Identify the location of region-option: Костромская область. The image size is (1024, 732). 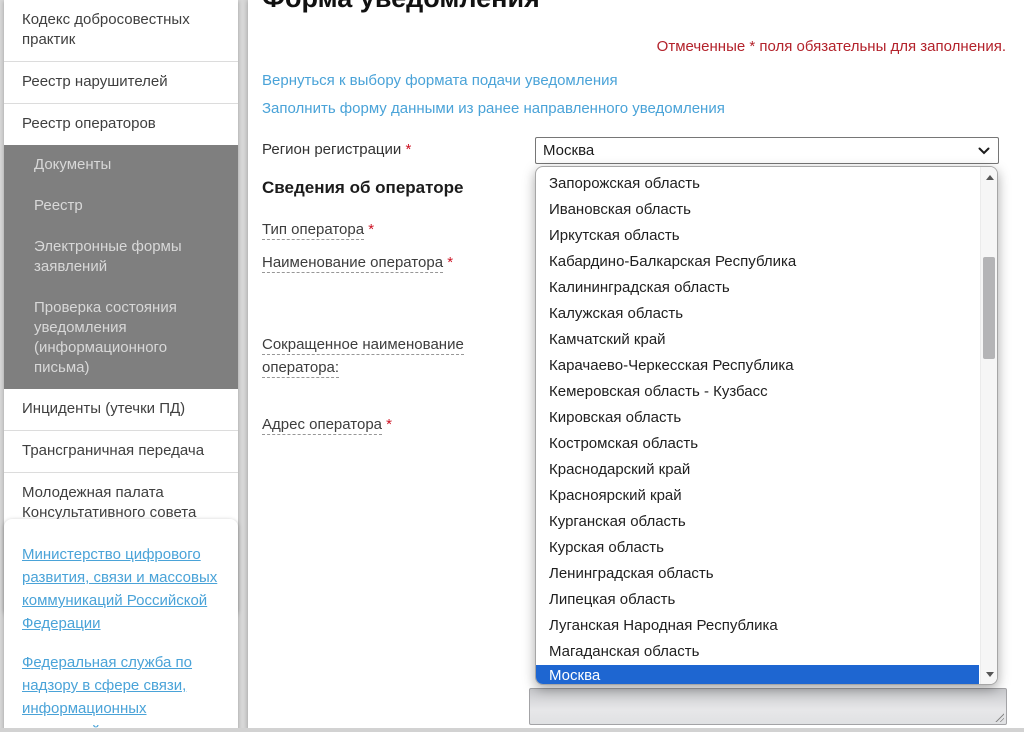
(624, 443).